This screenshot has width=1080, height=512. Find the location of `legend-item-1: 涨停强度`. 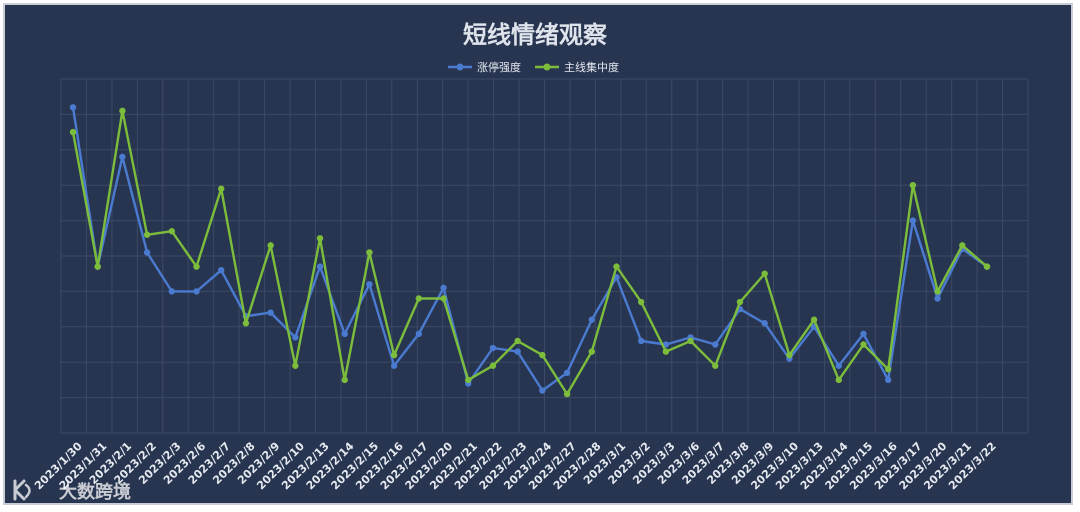

legend-item-1: 涨停强度 is located at coordinates (484, 67).